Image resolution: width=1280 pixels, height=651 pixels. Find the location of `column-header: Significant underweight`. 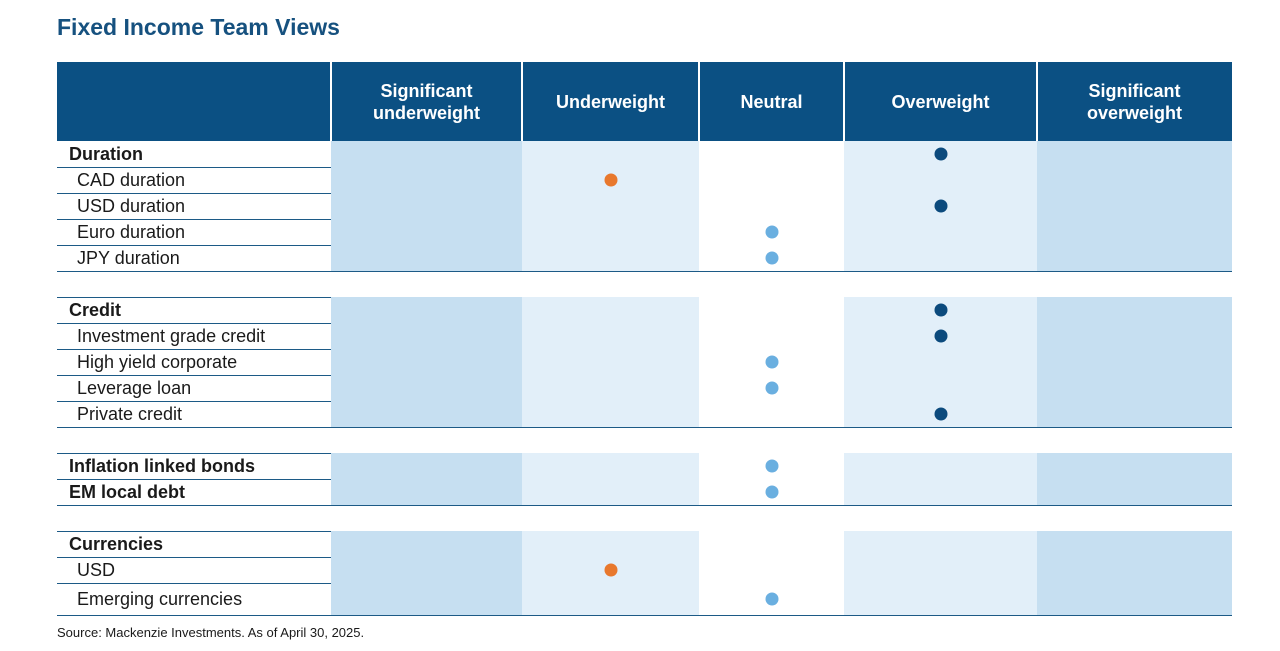

column-header: Significant underweight is located at coordinates (426, 101).